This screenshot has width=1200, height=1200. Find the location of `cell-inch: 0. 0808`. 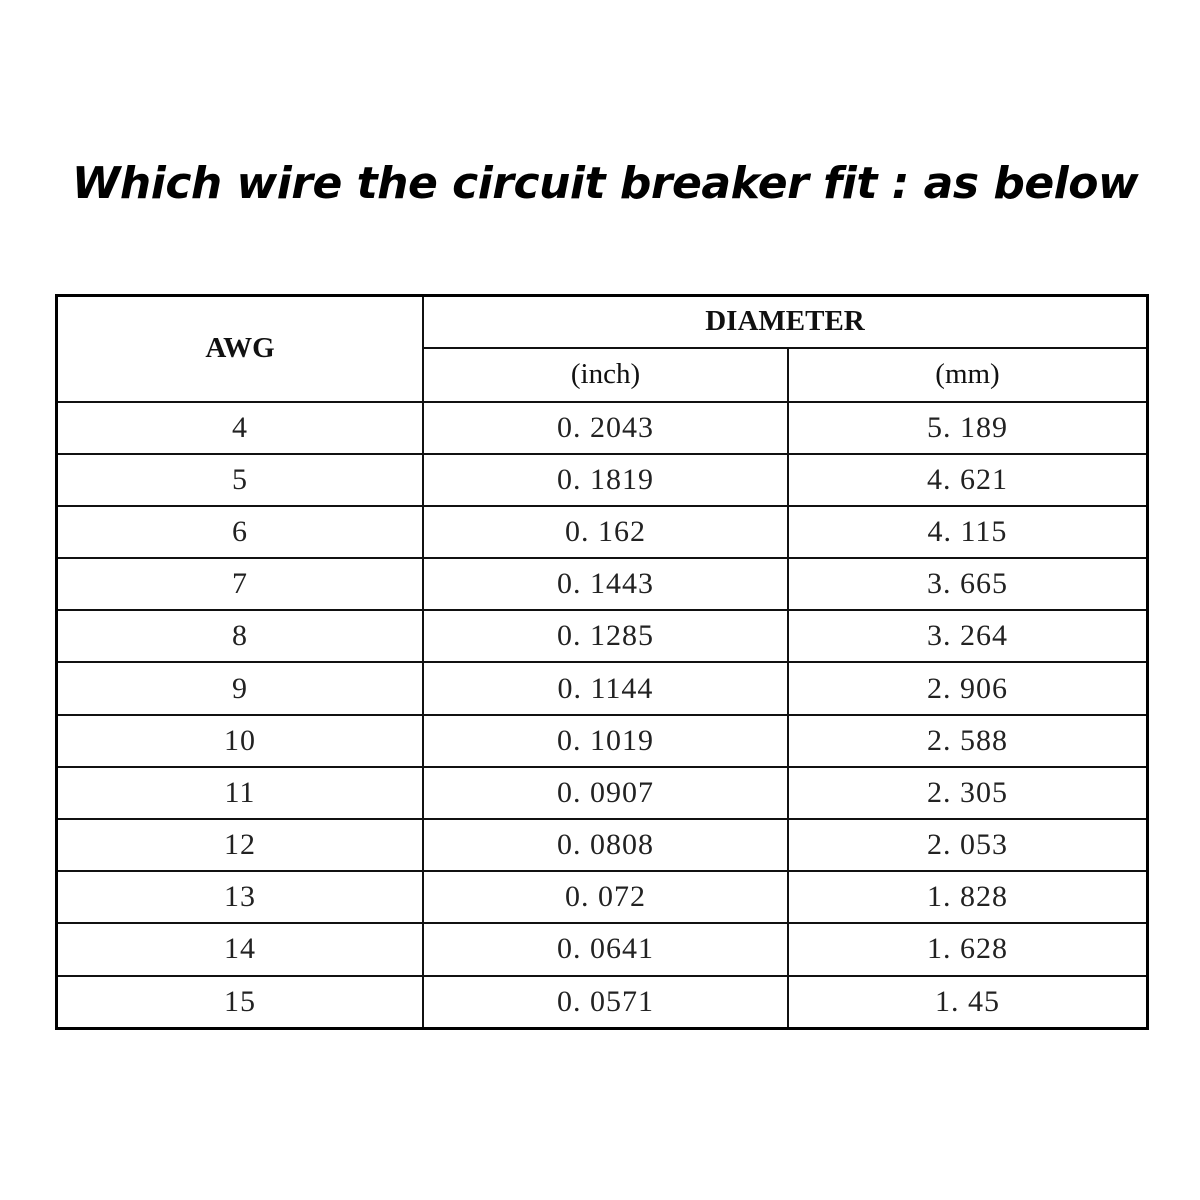

cell-inch: 0. 0808 is located at coordinates (605, 845).